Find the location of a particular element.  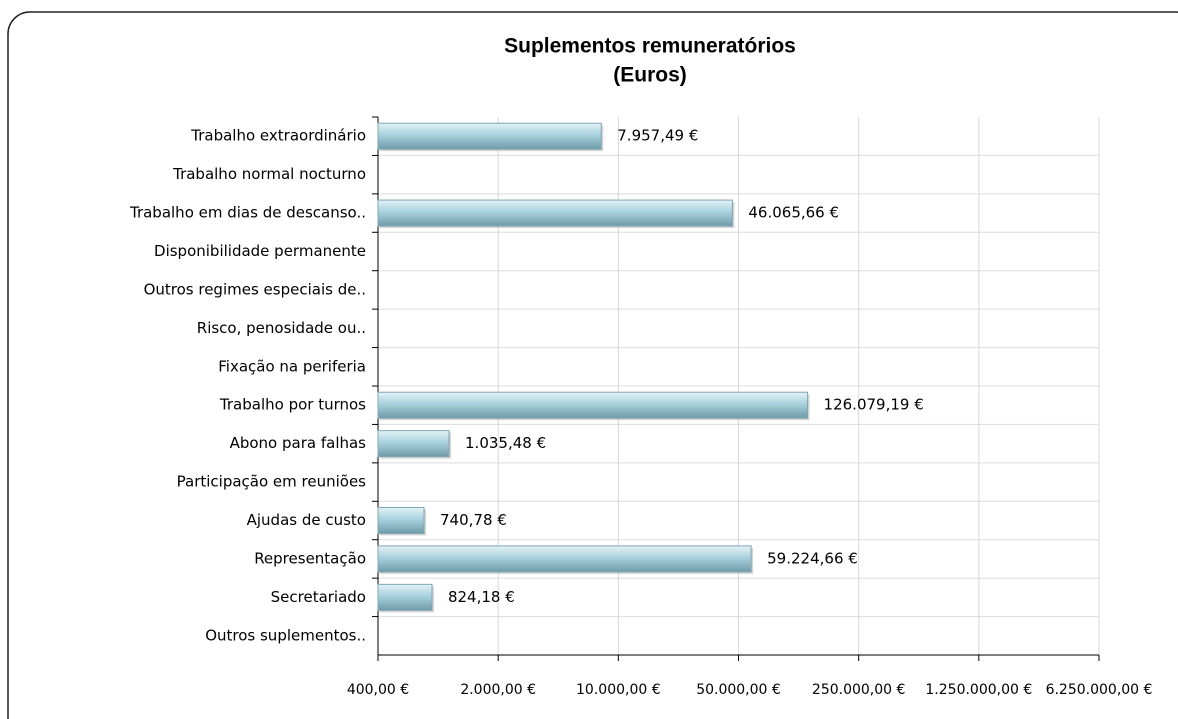

value-label: 126.079,19 € is located at coordinates (874, 405).